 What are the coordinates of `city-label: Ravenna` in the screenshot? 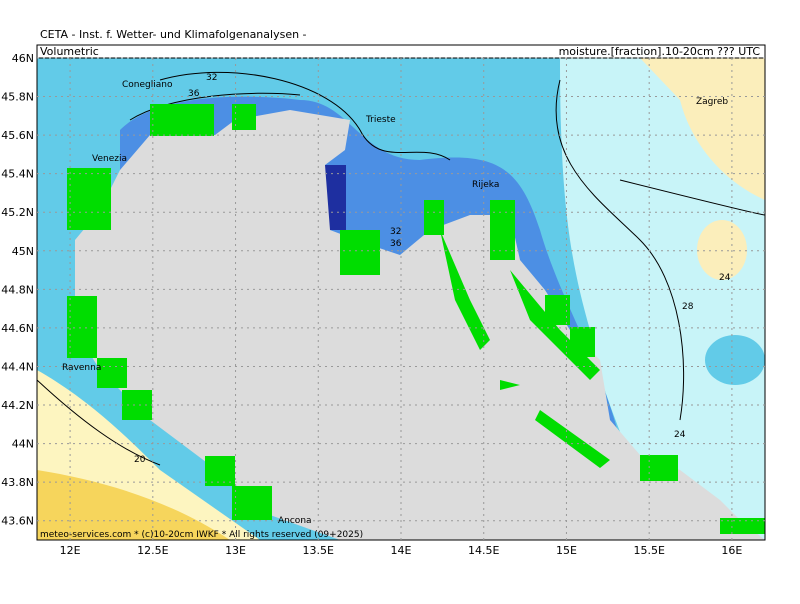 It's located at (81, 368).